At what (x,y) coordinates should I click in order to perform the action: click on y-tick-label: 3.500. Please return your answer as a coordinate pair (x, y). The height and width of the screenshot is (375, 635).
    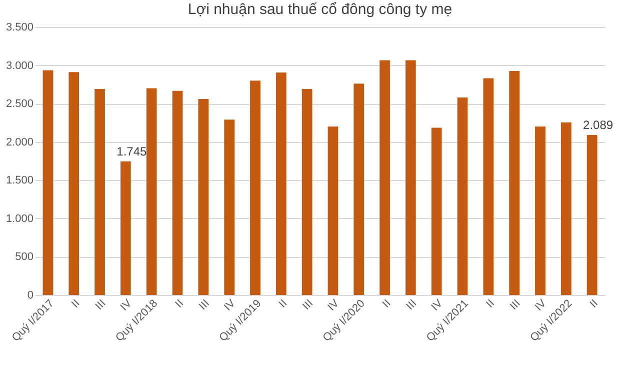
    Looking at the image, I should click on (20, 28).